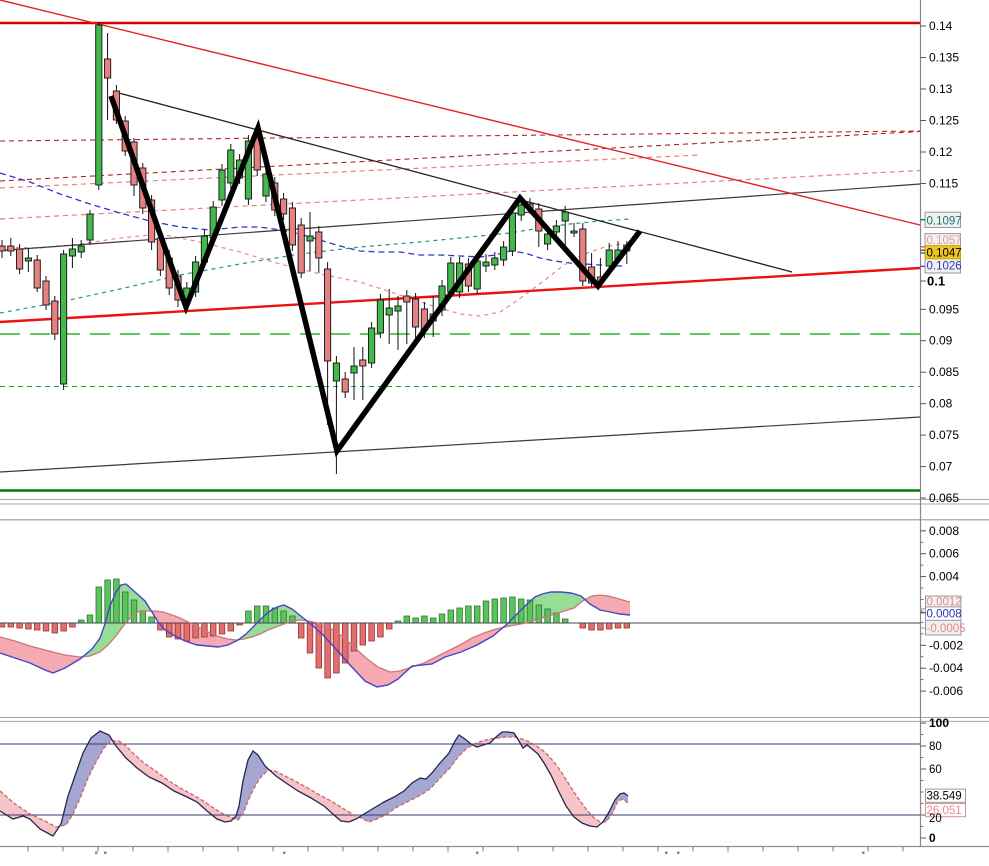 Image resolution: width=989 pixels, height=866 pixels. Describe the element at coordinates (944, 121) in the screenshot. I see `svg-text: 0.125` at that location.